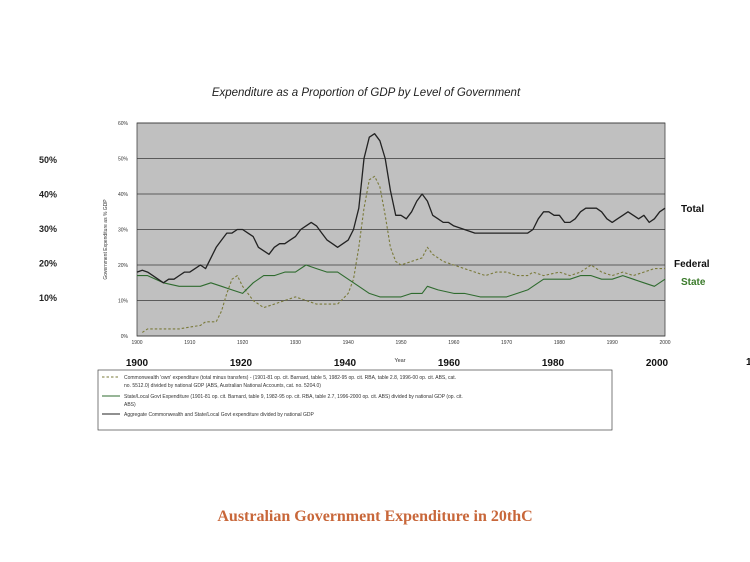  What do you see at coordinates (137, 363) in the screenshot?
I see `decade-label: 1900` at bounding box center [137, 363].